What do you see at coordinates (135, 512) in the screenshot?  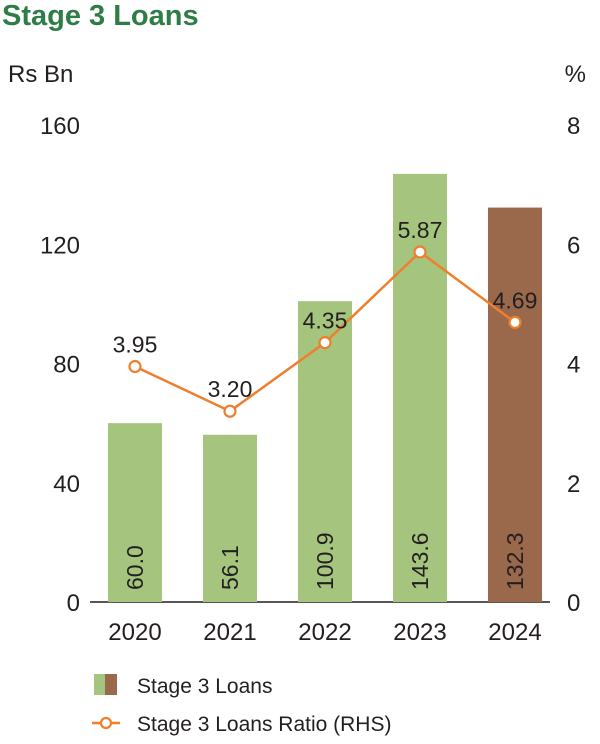 I see `bar-2020` at bounding box center [135, 512].